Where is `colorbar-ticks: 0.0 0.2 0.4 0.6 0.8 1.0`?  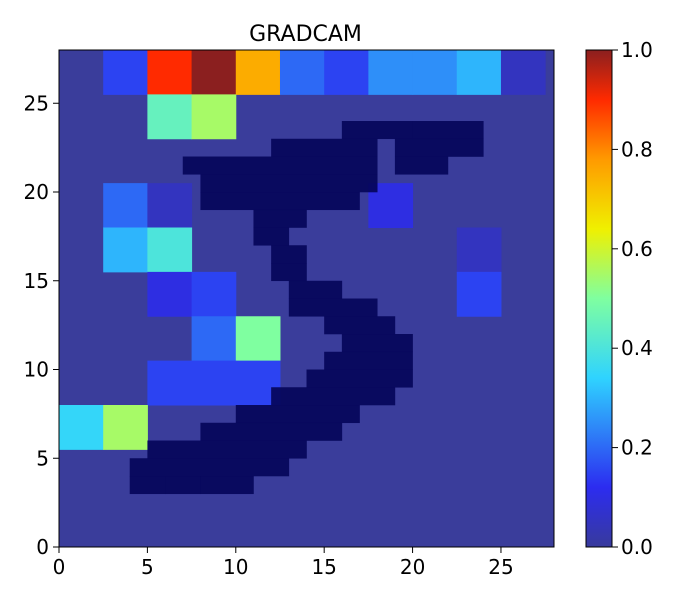 colorbar-ticks: 0.0 0.2 0.4 0.6 0.8 1.0 is located at coordinates (632, 298).